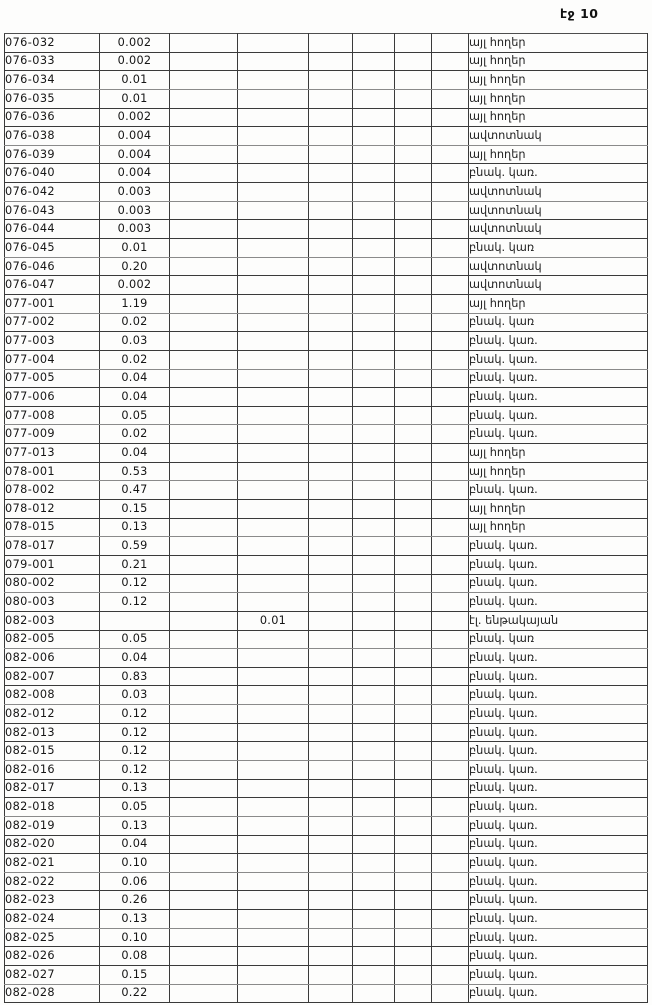  What do you see at coordinates (326, 173) in the screenshot?
I see `table-row: 076-040 0.004 բնակ. կառ.` at bounding box center [326, 173].